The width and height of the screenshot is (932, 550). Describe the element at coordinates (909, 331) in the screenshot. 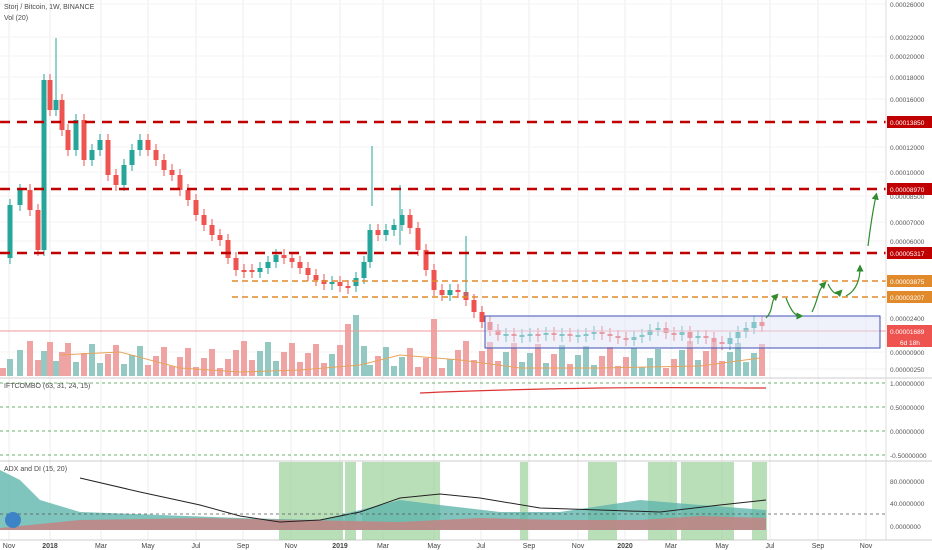

I see `current-price-bg` at that location.